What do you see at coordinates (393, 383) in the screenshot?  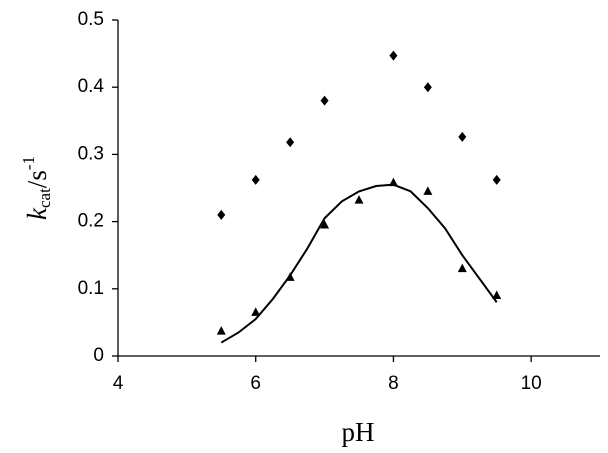 I see `x-tick-label: 8` at bounding box center [393, 383].